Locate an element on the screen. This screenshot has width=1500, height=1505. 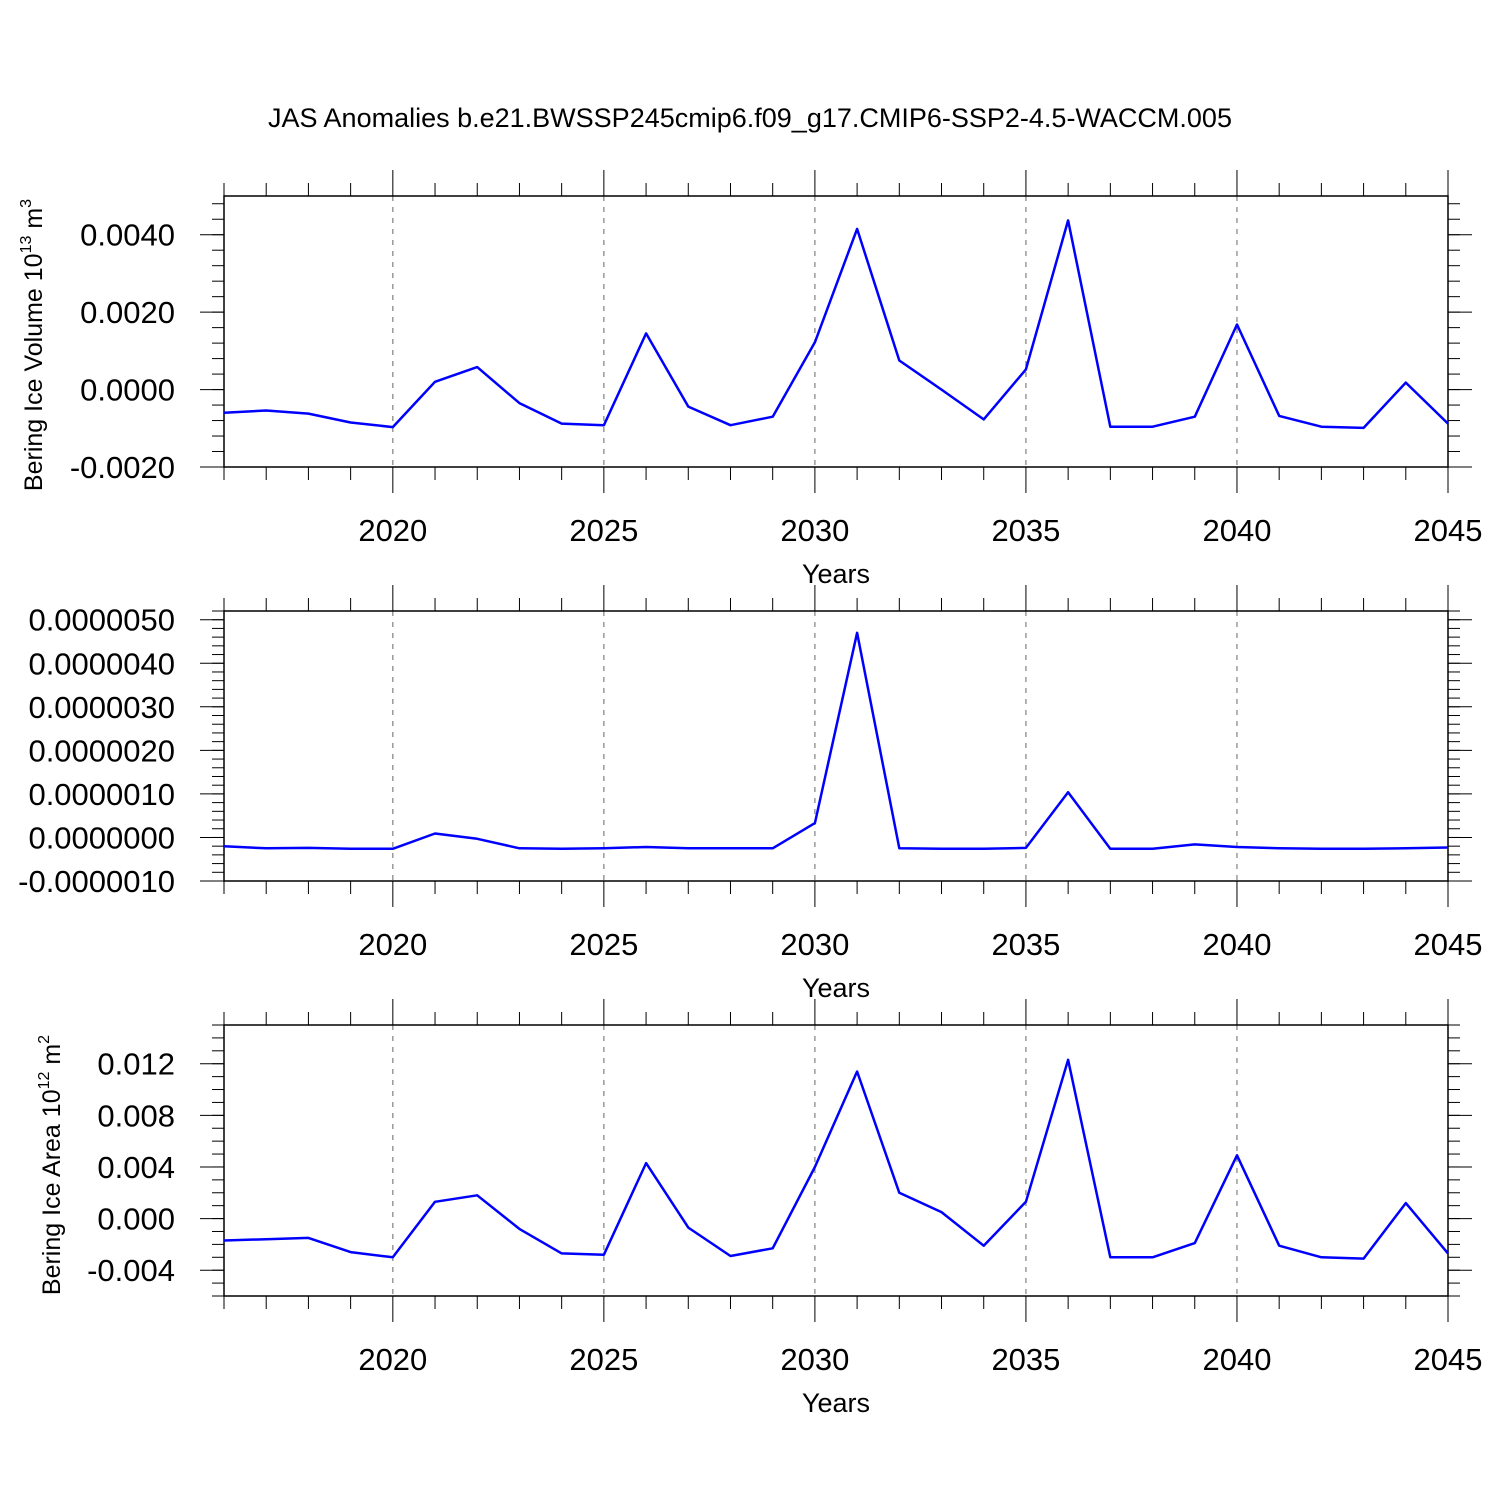
y-tick-label: 0.008 is located at coordinates (136, 1115).